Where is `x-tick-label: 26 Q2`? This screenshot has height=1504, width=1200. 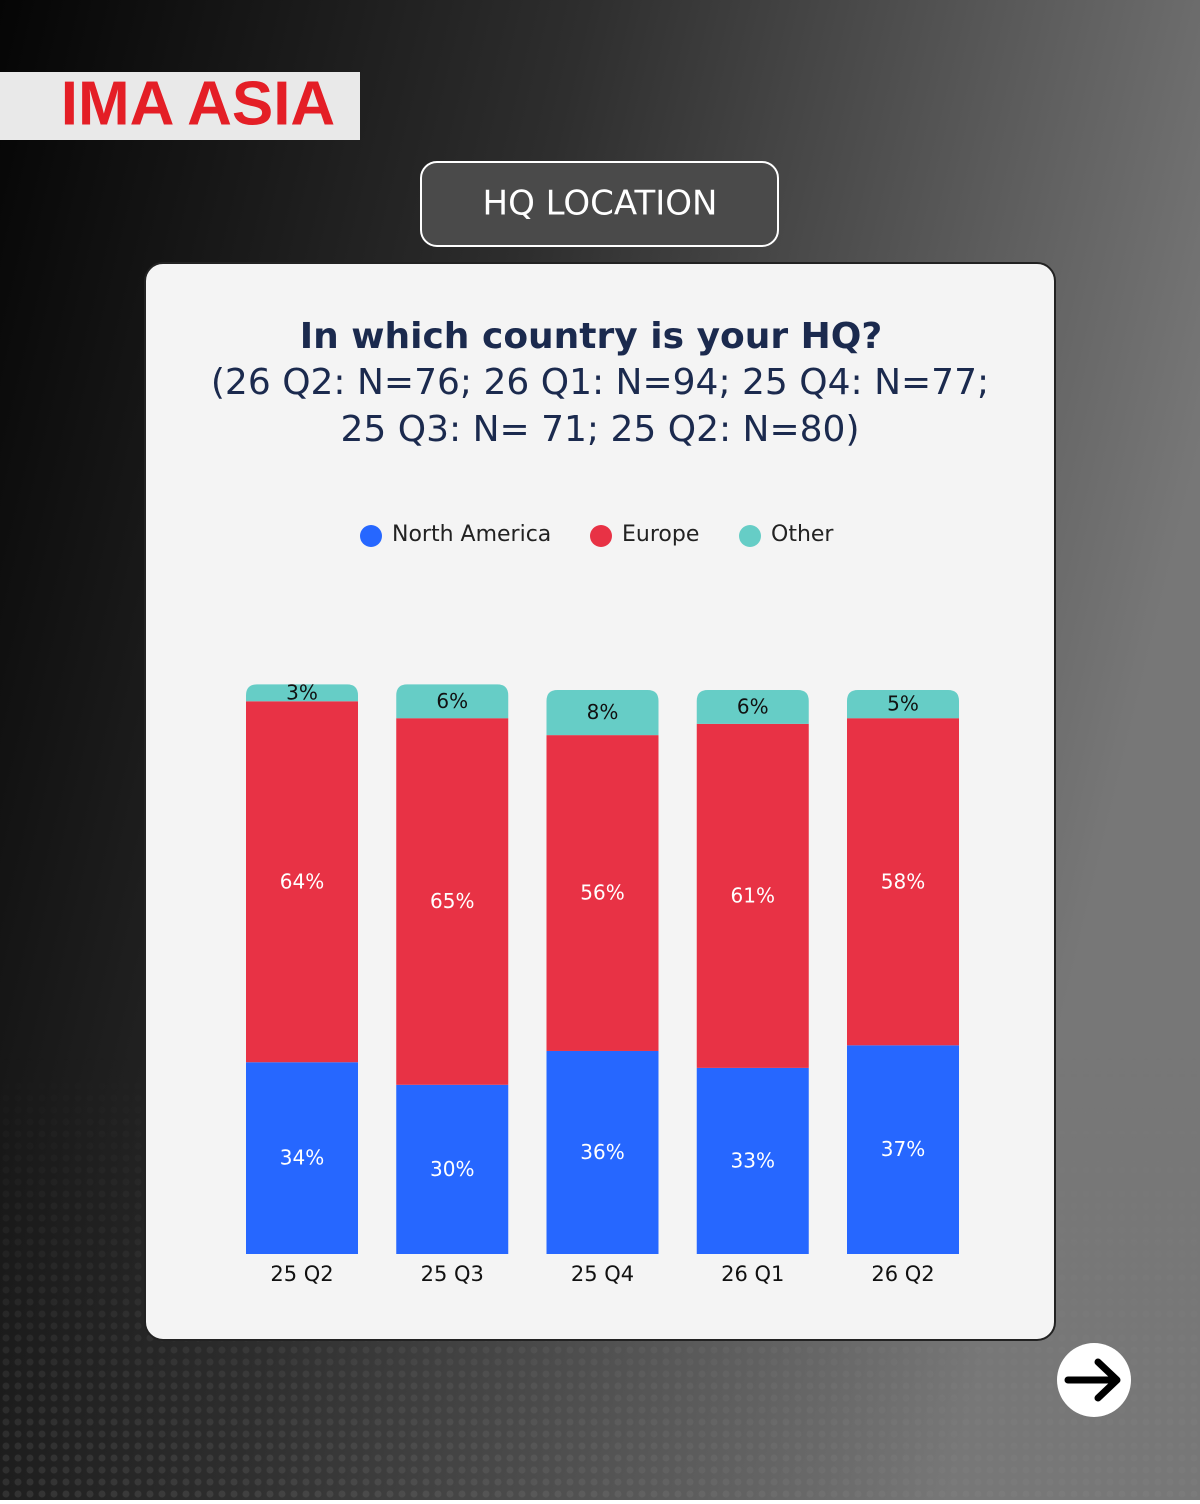 x-tick-label: 26 Q2 is located at coordinates (902, 1274).